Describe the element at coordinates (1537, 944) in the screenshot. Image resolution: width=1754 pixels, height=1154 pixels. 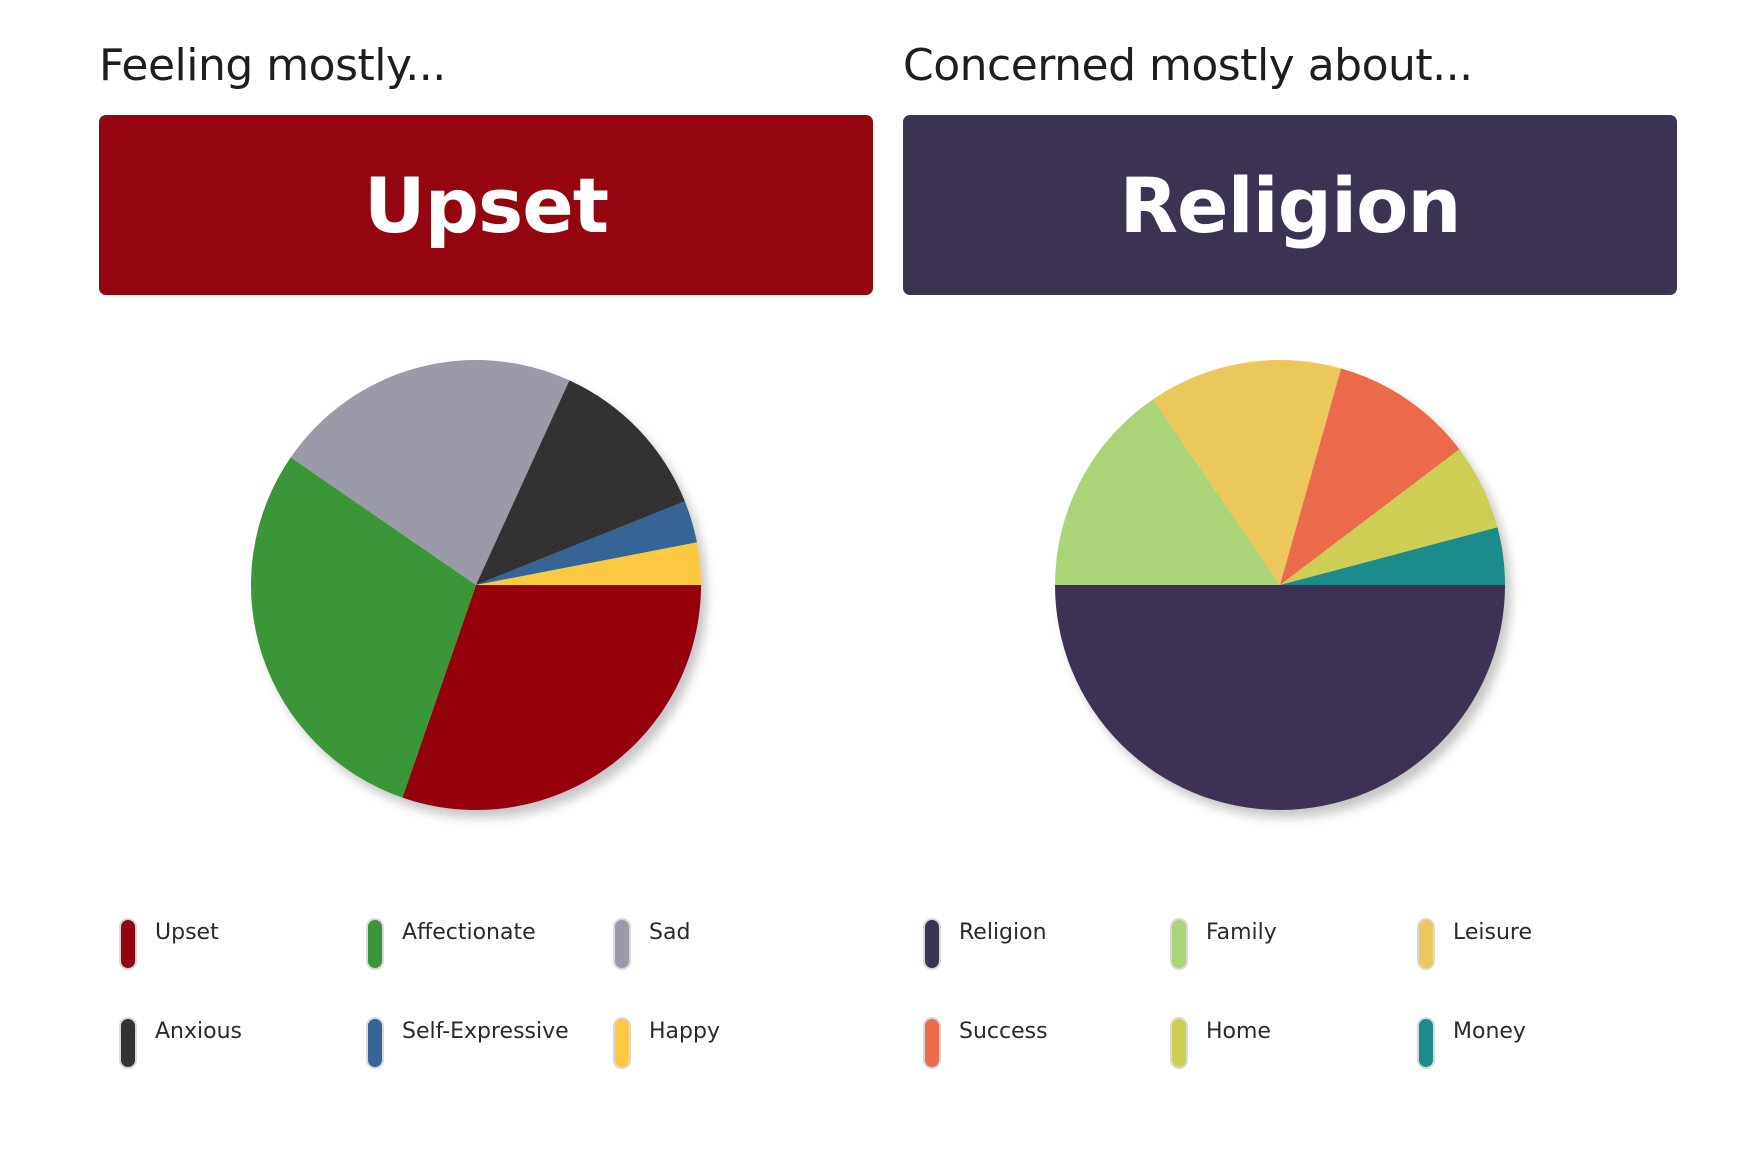
I see `legend-item-leisure: Leisure` at that location.